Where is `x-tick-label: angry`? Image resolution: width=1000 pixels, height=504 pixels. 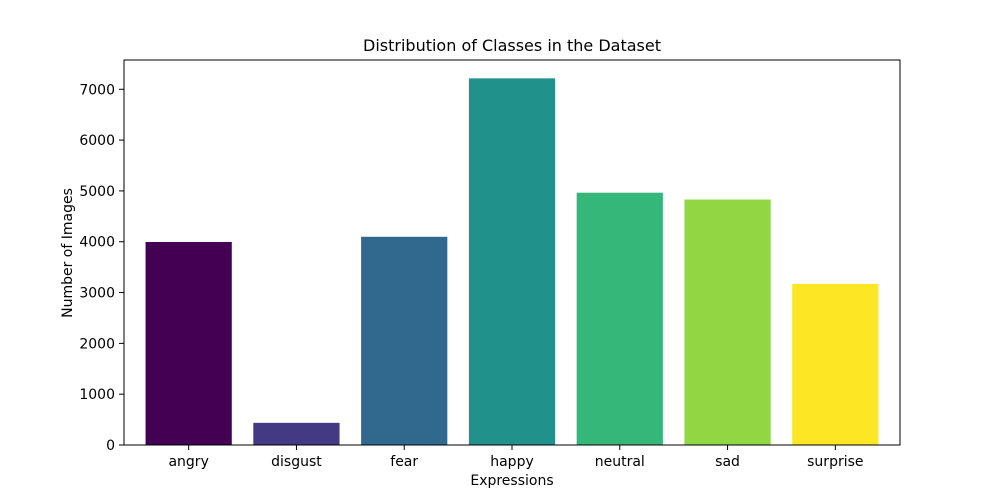 x-tick-label: angry is located at coordinates (188, 462).